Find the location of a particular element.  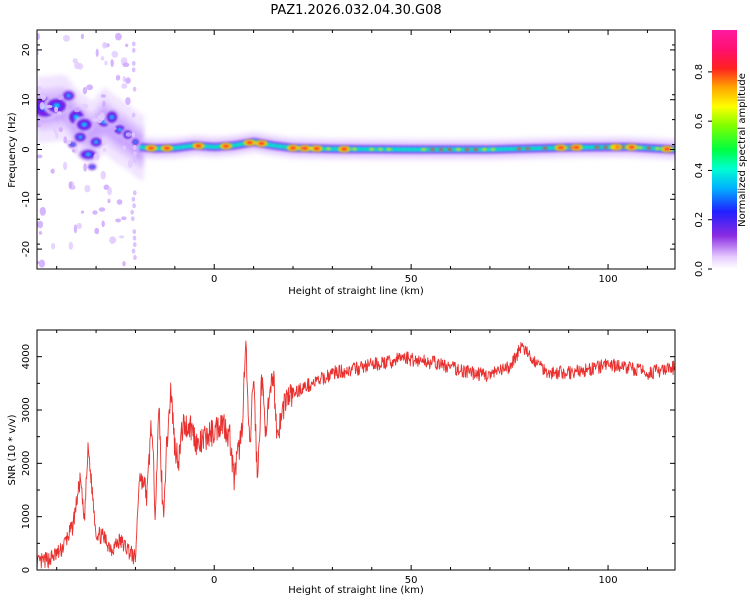

colorbar-tick-label: 0.6 is located at coordinates (699, 121).